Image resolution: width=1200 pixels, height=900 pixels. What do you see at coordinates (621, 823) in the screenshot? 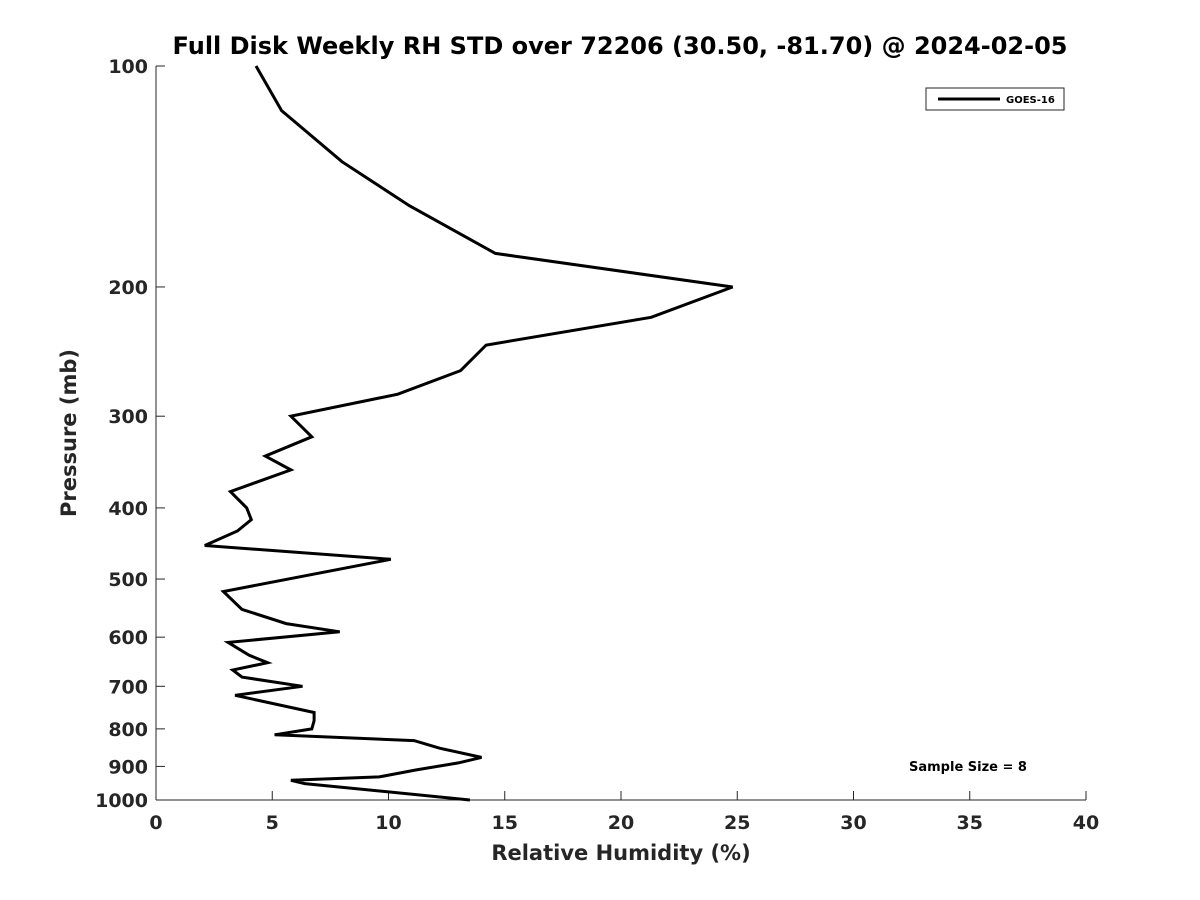
I see `x-tick-label: 20` at bounding box center [621, 823].